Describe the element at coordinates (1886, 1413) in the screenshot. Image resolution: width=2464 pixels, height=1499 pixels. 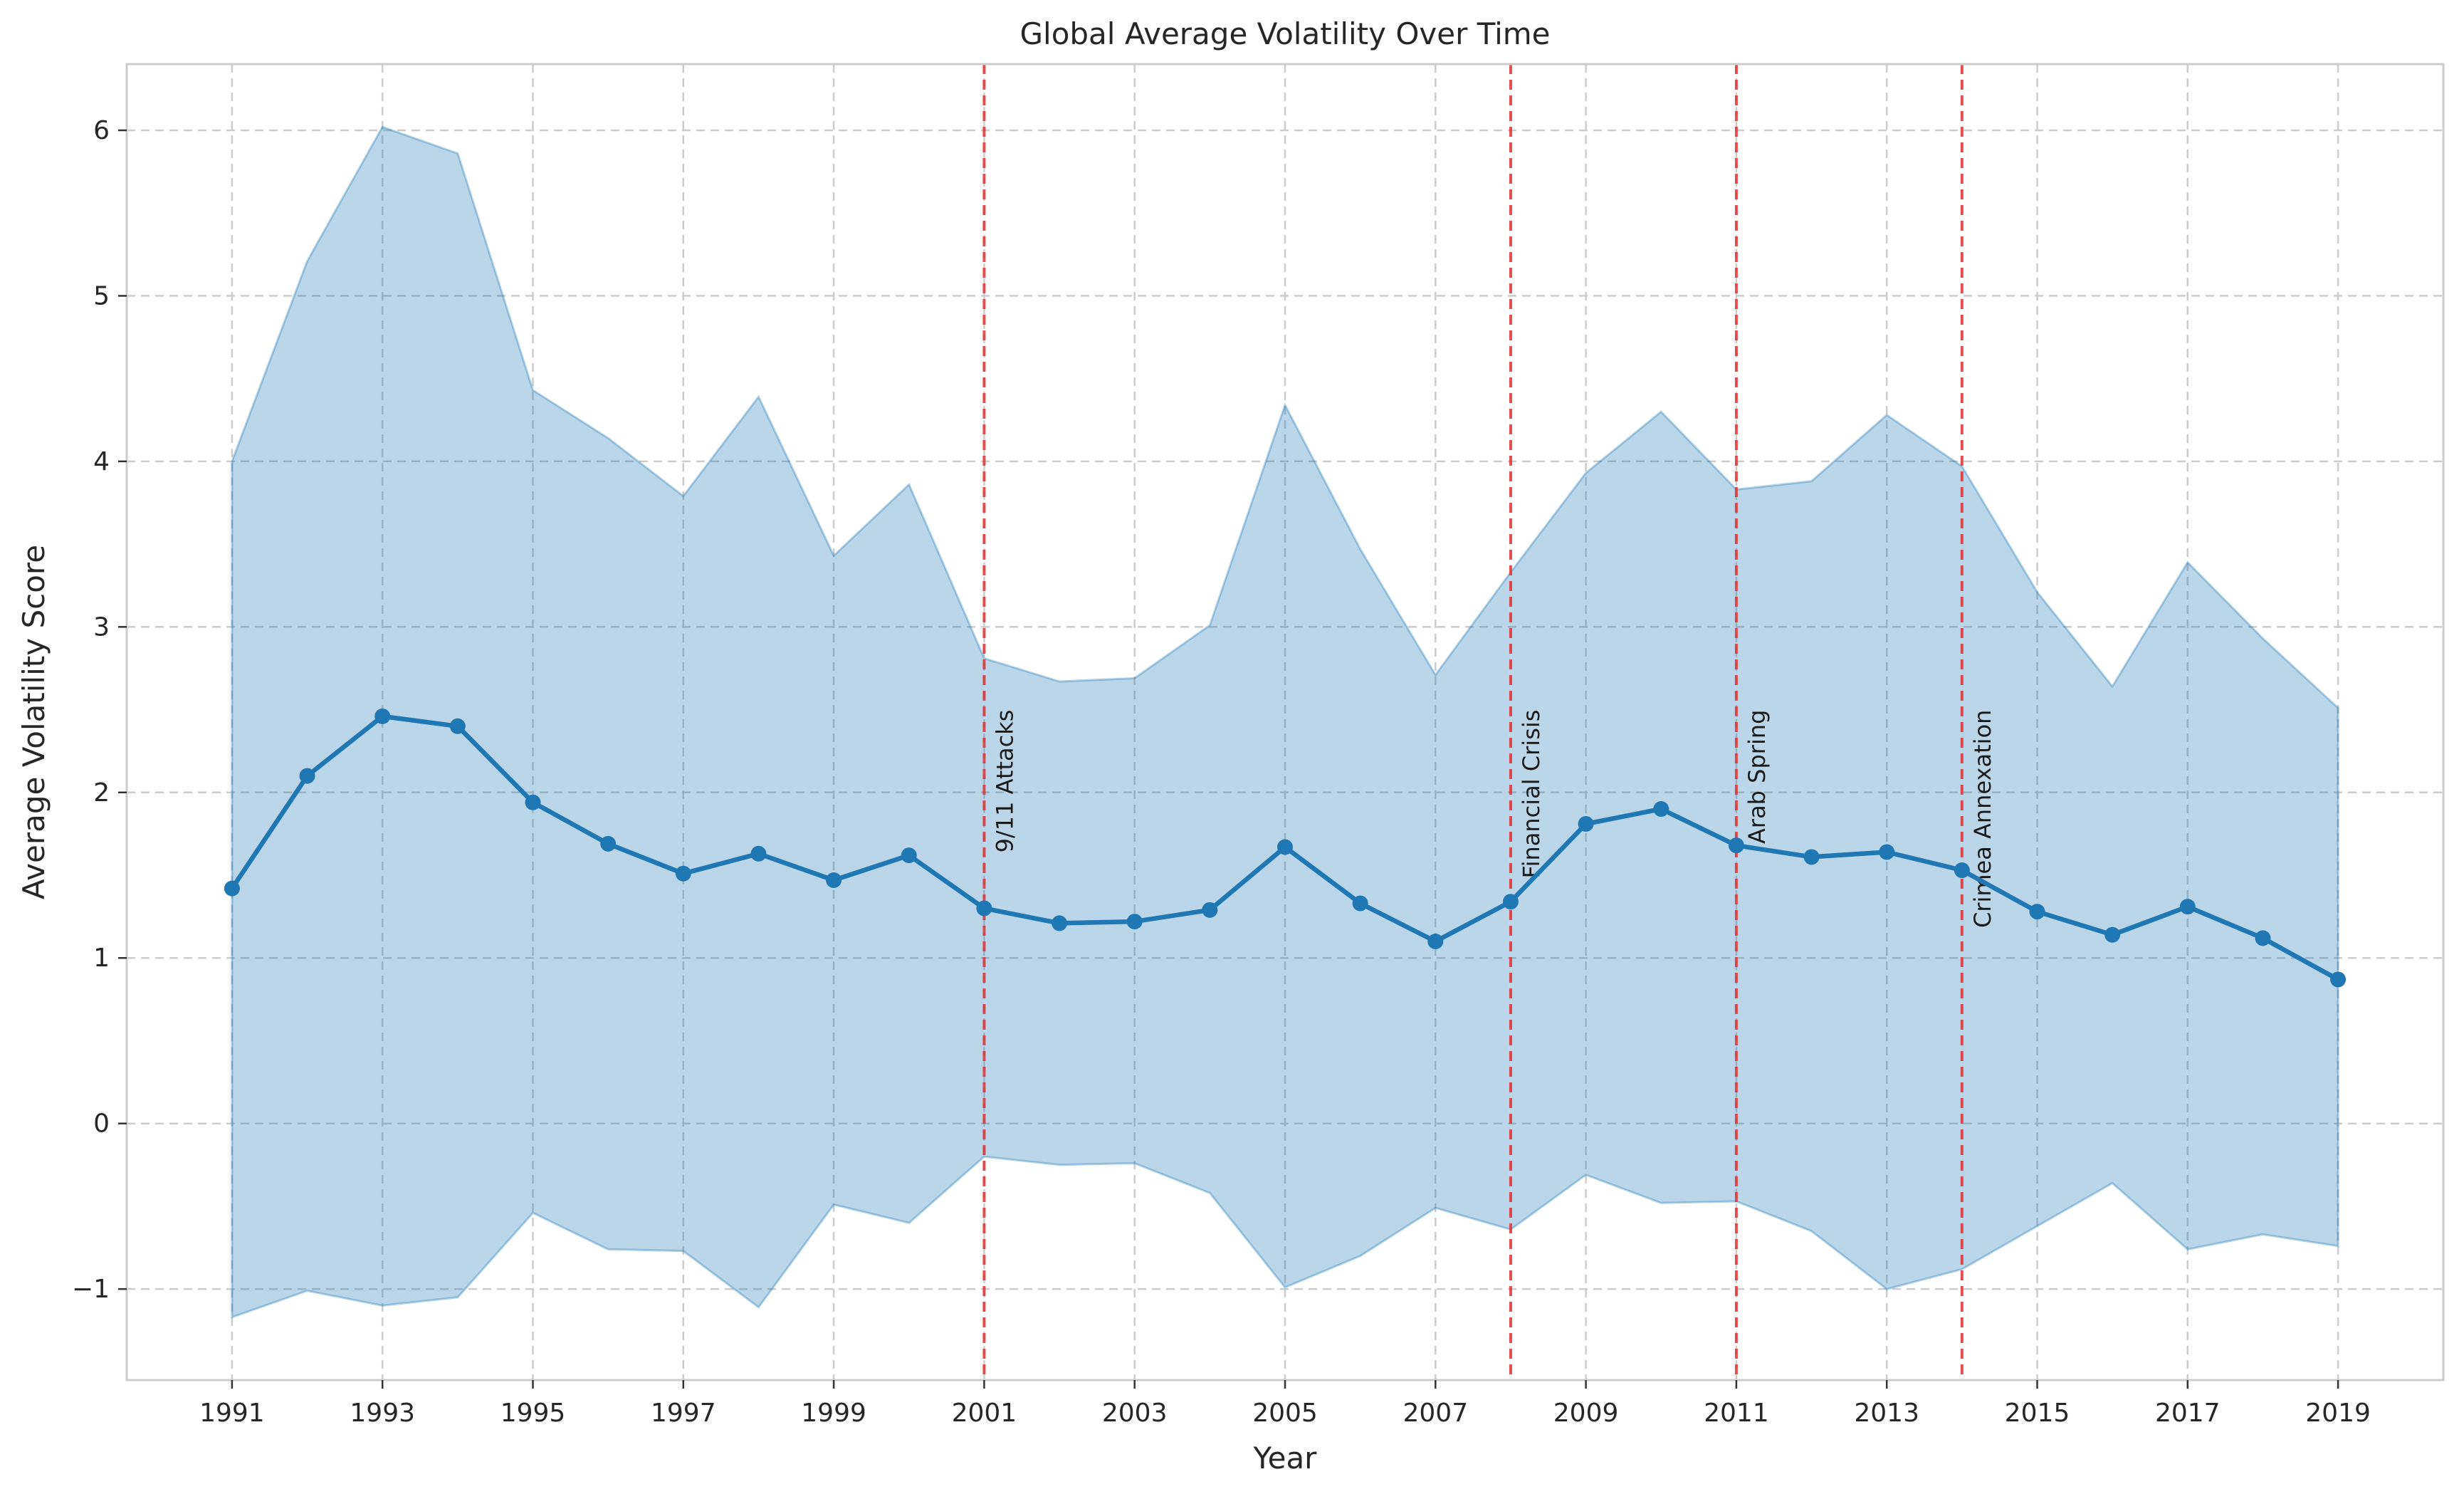
I see `x-tick-label: 2013` at that location.